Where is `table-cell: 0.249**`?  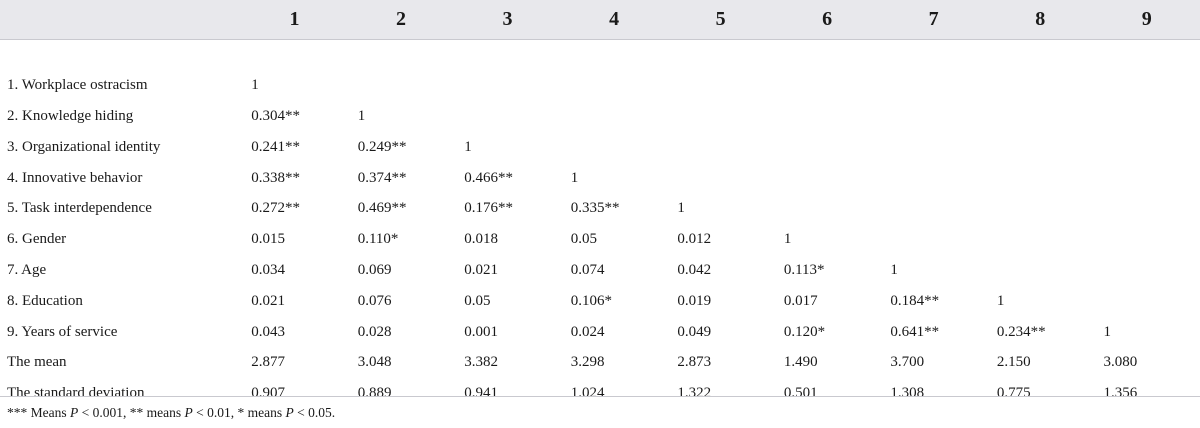 table-cell: 0.249** is located at coordinates (382, 146).